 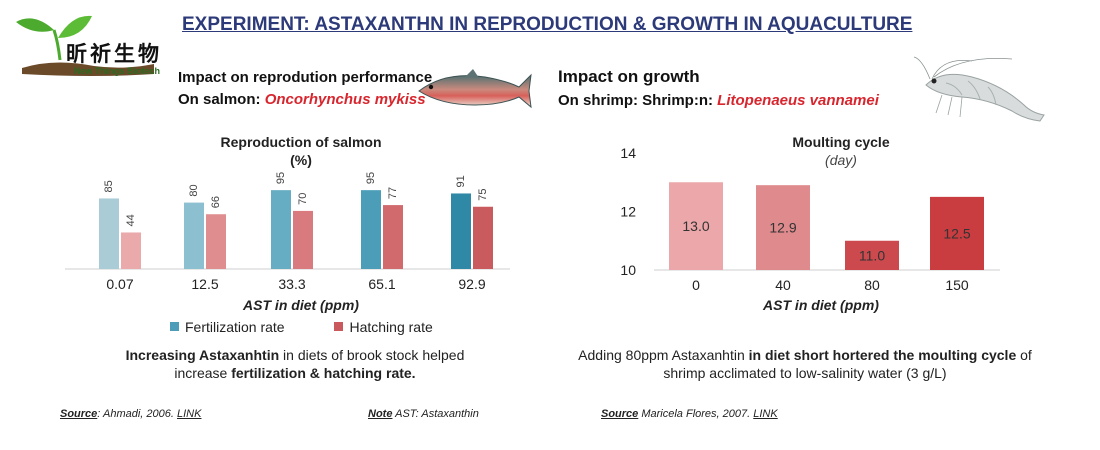 I want to click on x-tick-label: 92.9, so click(x=471, y=284).